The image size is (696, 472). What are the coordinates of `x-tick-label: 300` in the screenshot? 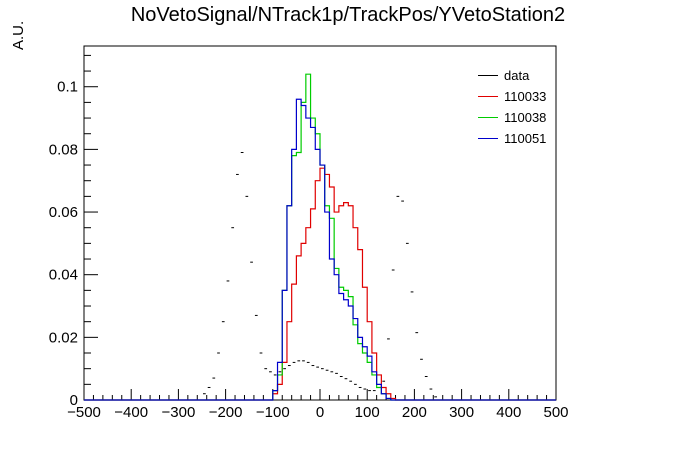 It's located at (461, 412).